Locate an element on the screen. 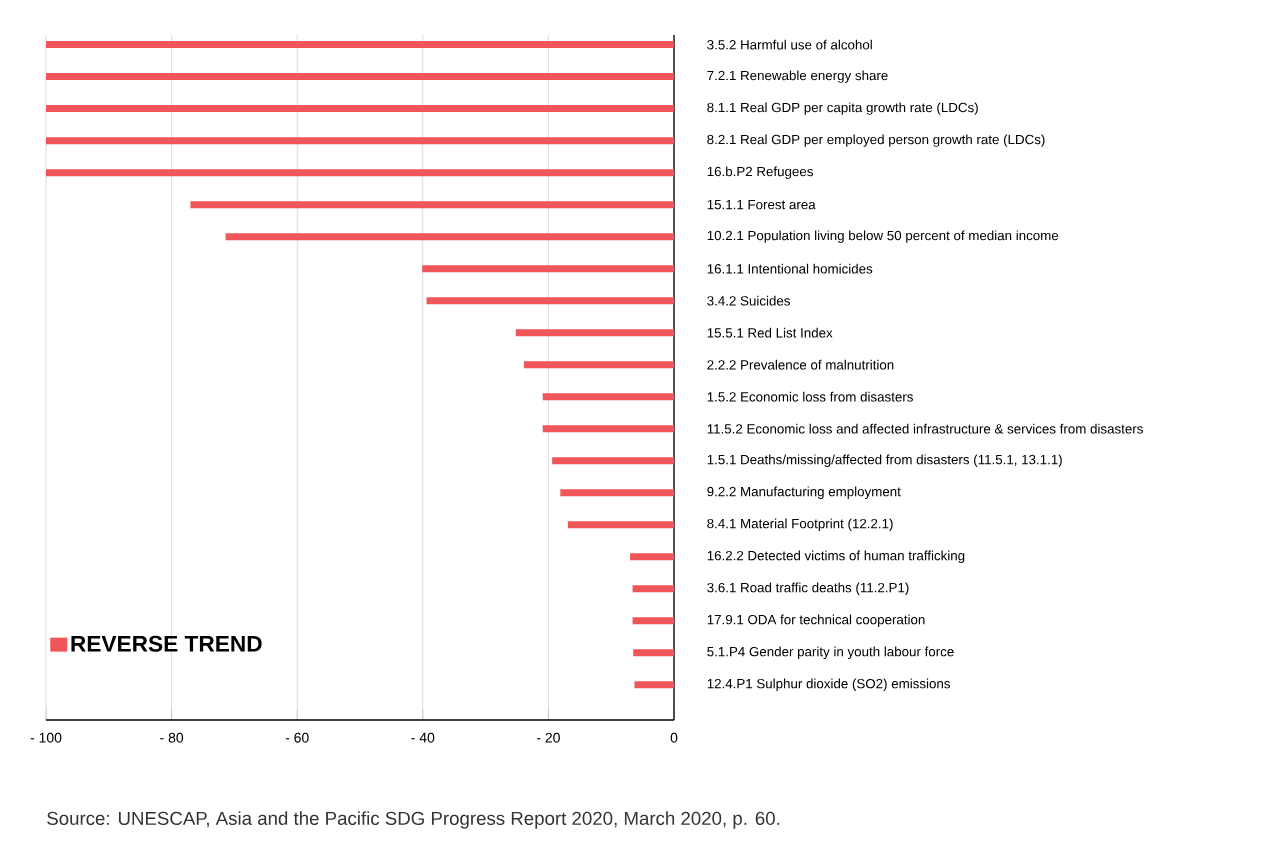  y-tick-label: 3.5.2 Harmful use of alcohol is located at coordinates (789, 44).